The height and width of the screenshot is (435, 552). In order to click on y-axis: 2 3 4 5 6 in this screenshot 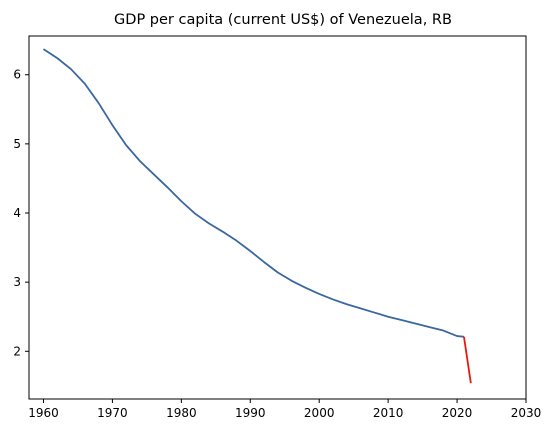, I will do `click(21, 213)`.